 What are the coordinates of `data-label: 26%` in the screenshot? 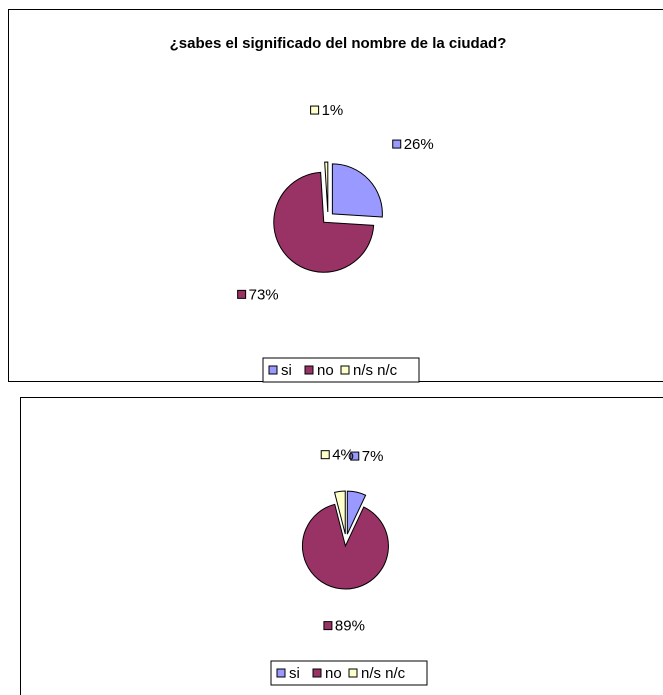 It's located at (419, 144).